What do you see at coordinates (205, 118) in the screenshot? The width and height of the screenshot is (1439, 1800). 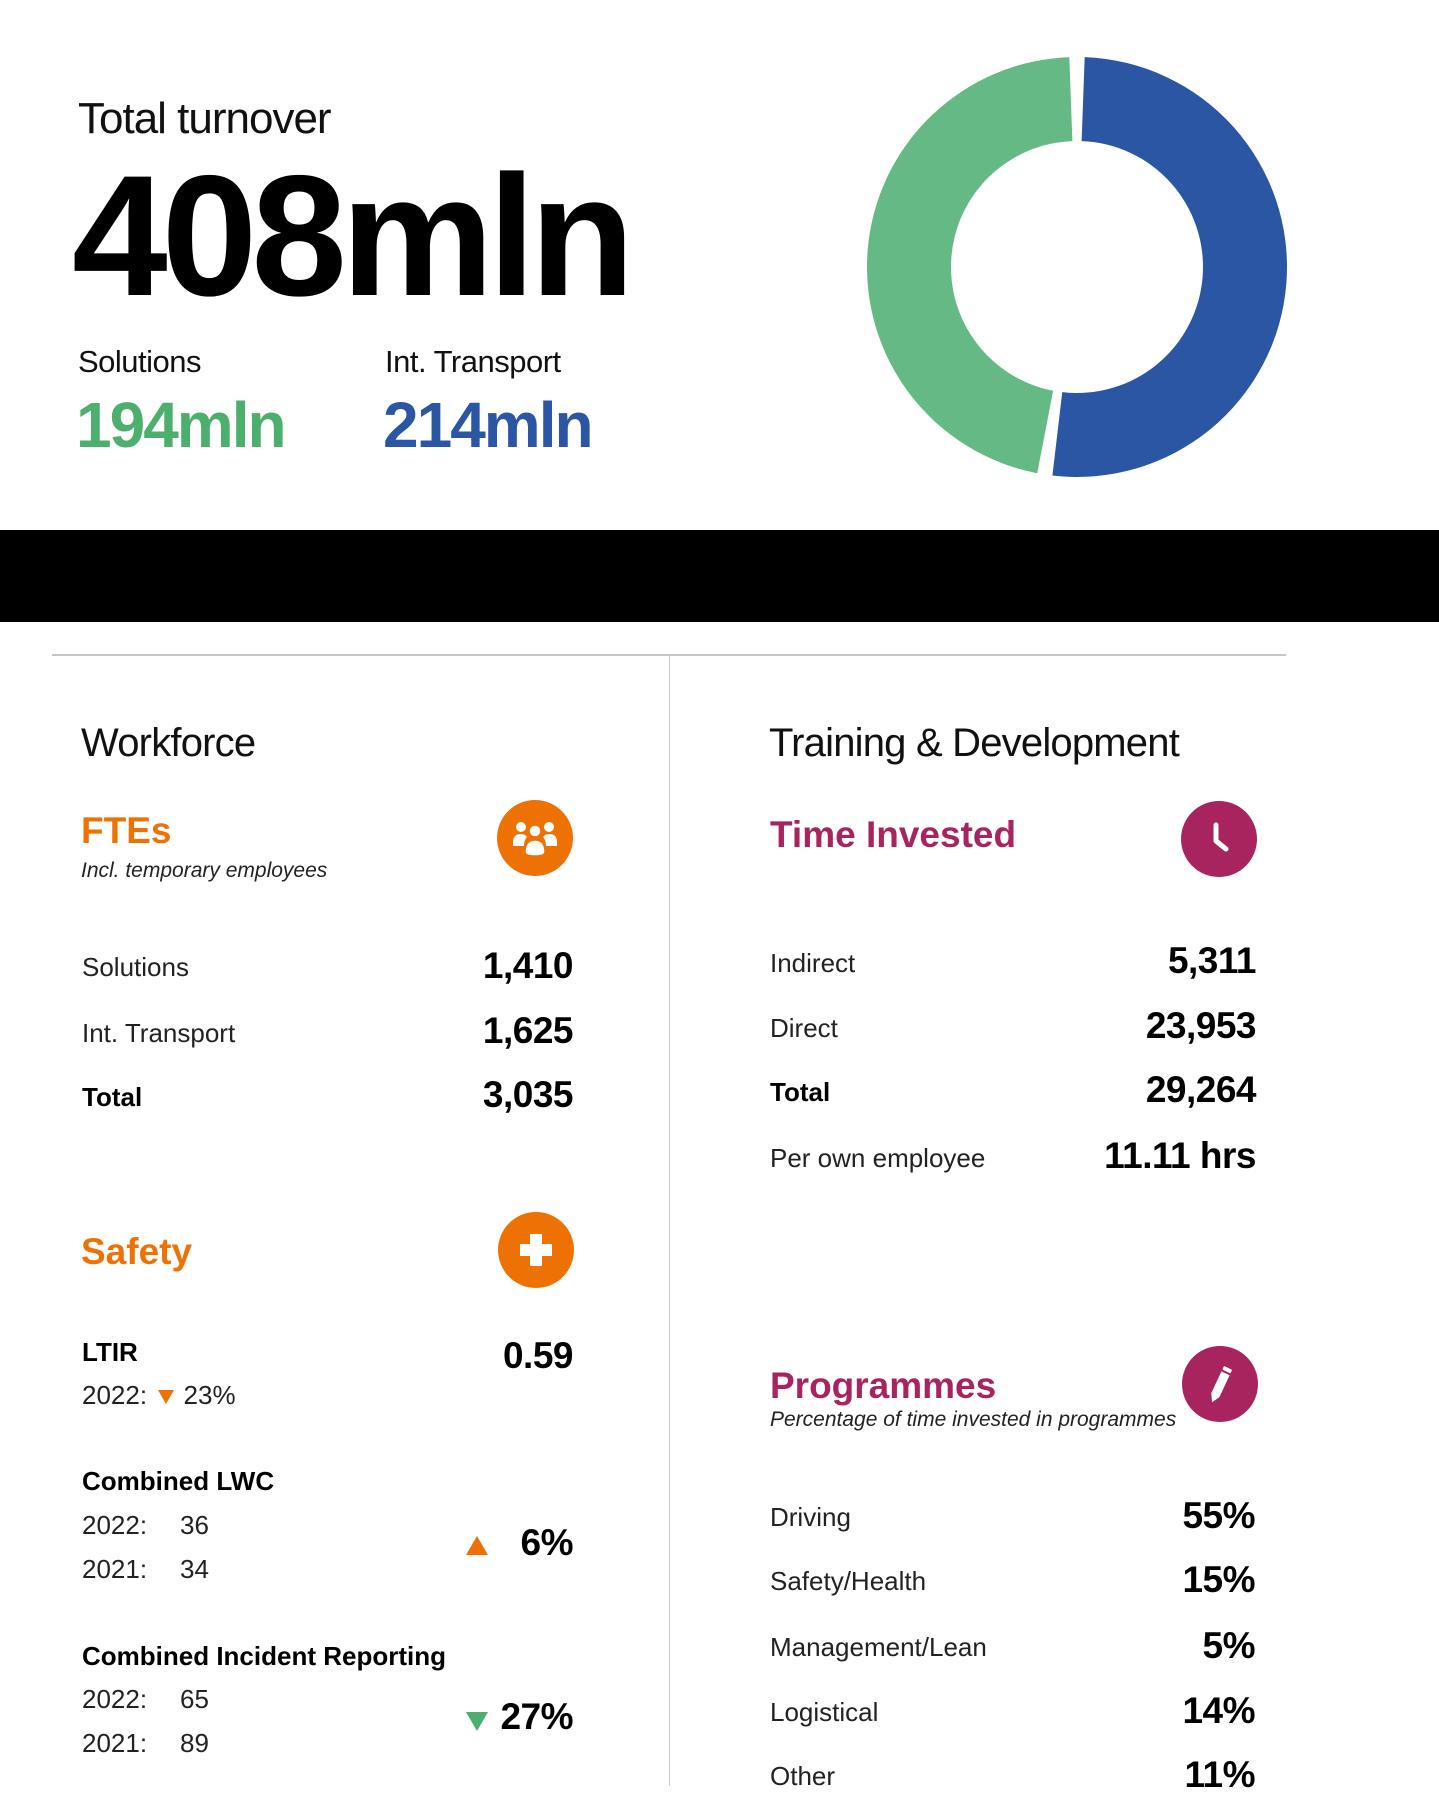 I see `total-turnover-label: Total turnover` at bounding box center [205, 118].